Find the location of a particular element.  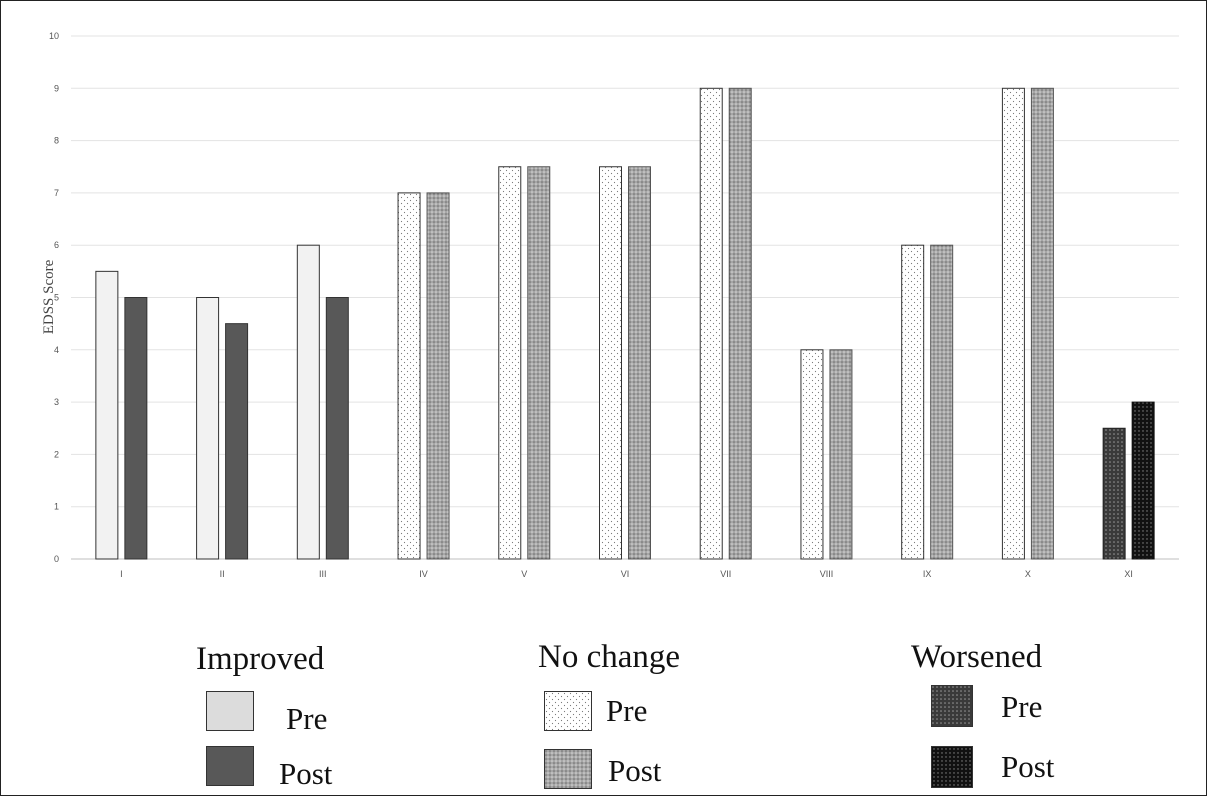

bar-IX-pre is located at coordinates (913, 402).